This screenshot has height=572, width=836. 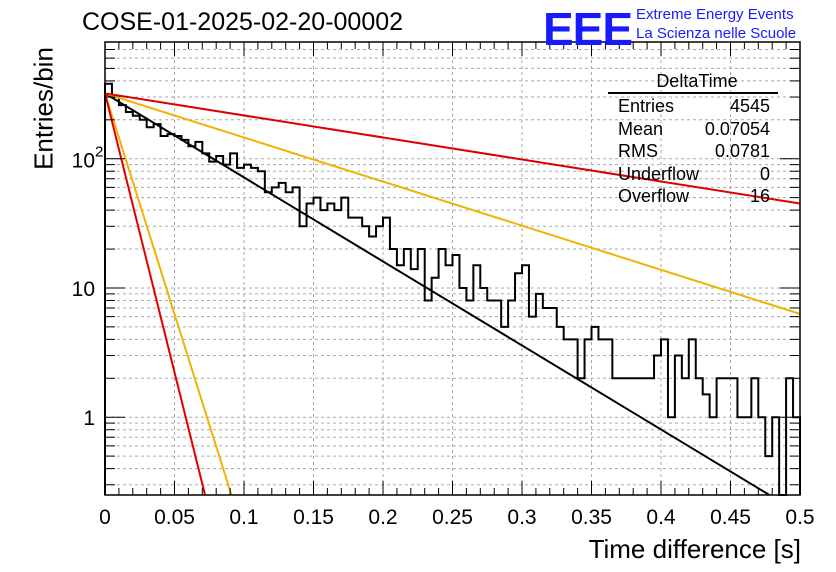 I want to click on x-tick-label: 0.45, so click(x=730, y=517).